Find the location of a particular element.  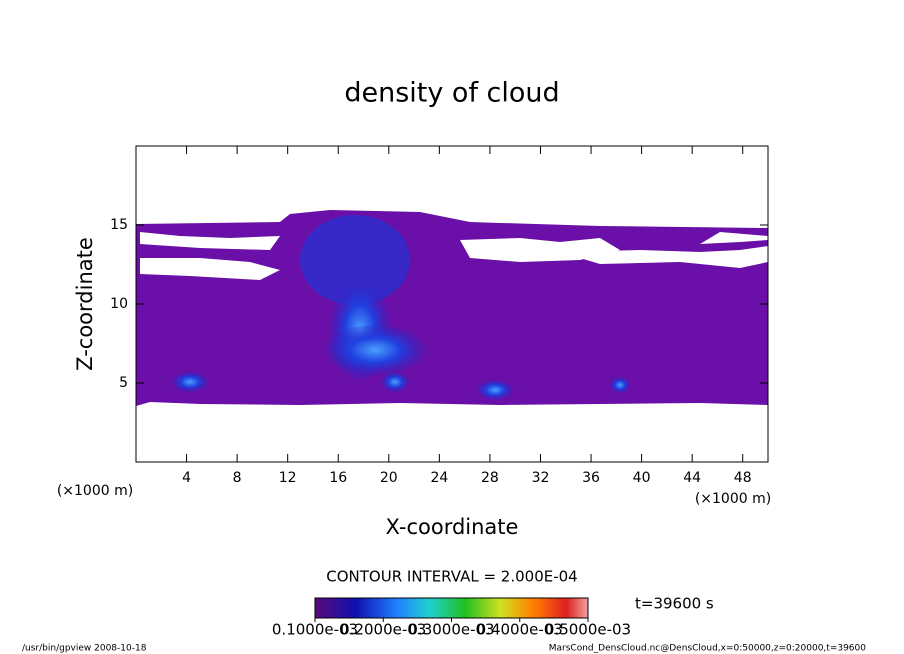

colorbar is located at coordinates (451, 608).